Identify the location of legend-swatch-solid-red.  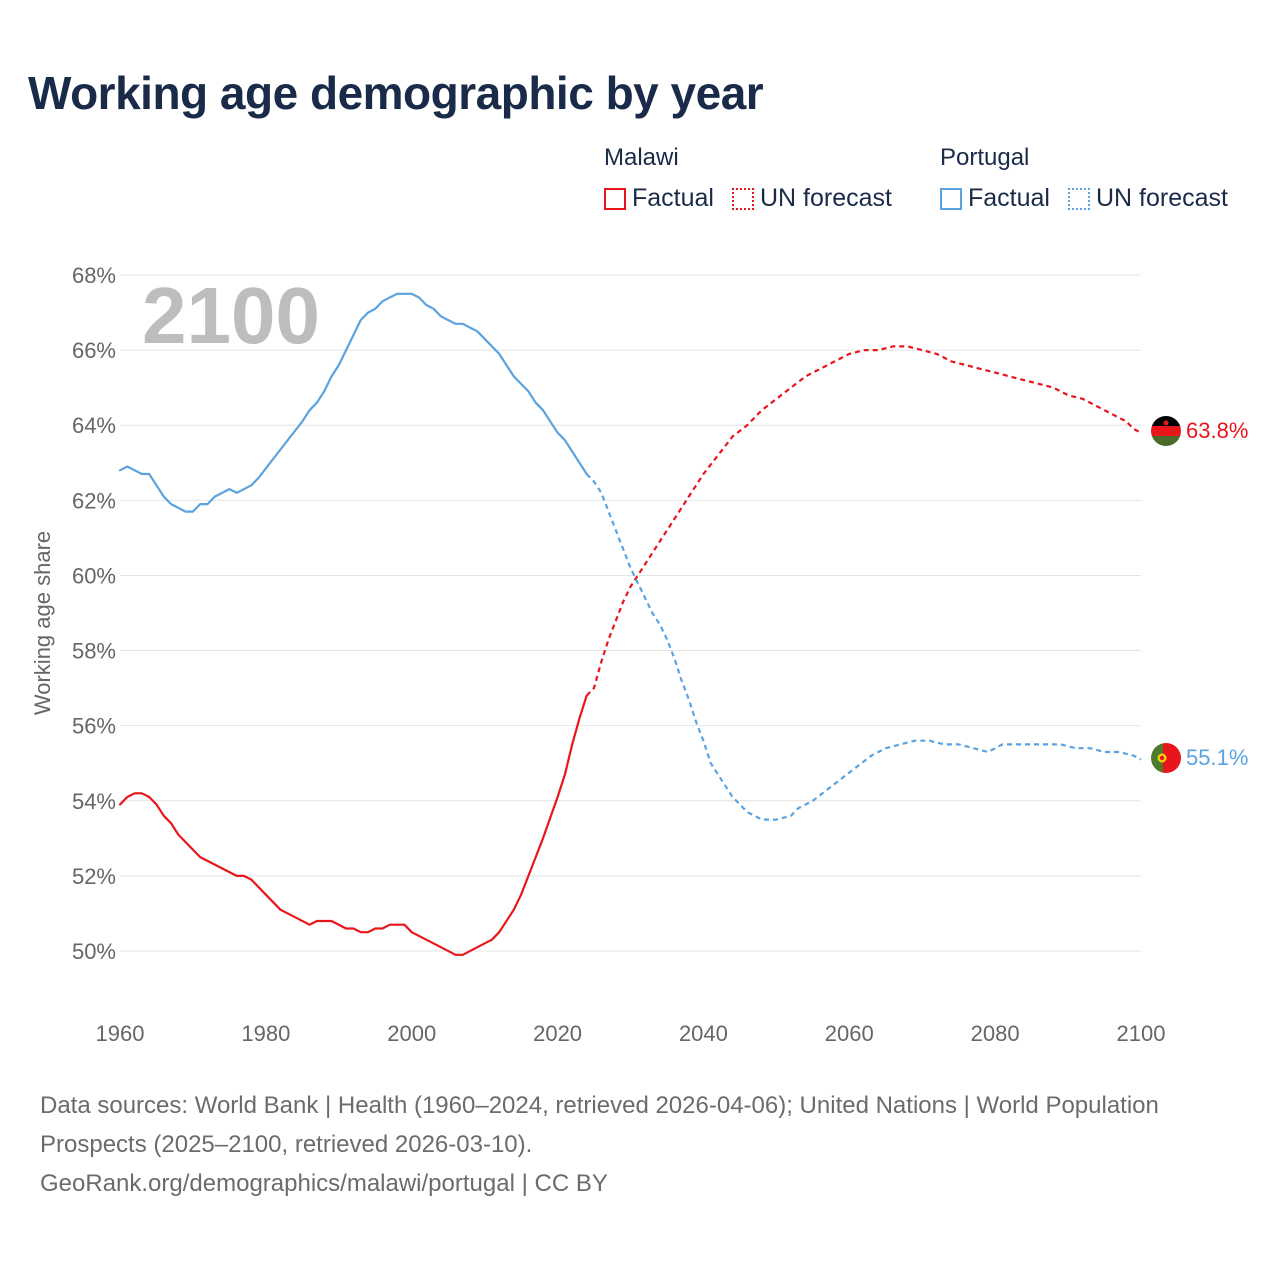
(615, 198).